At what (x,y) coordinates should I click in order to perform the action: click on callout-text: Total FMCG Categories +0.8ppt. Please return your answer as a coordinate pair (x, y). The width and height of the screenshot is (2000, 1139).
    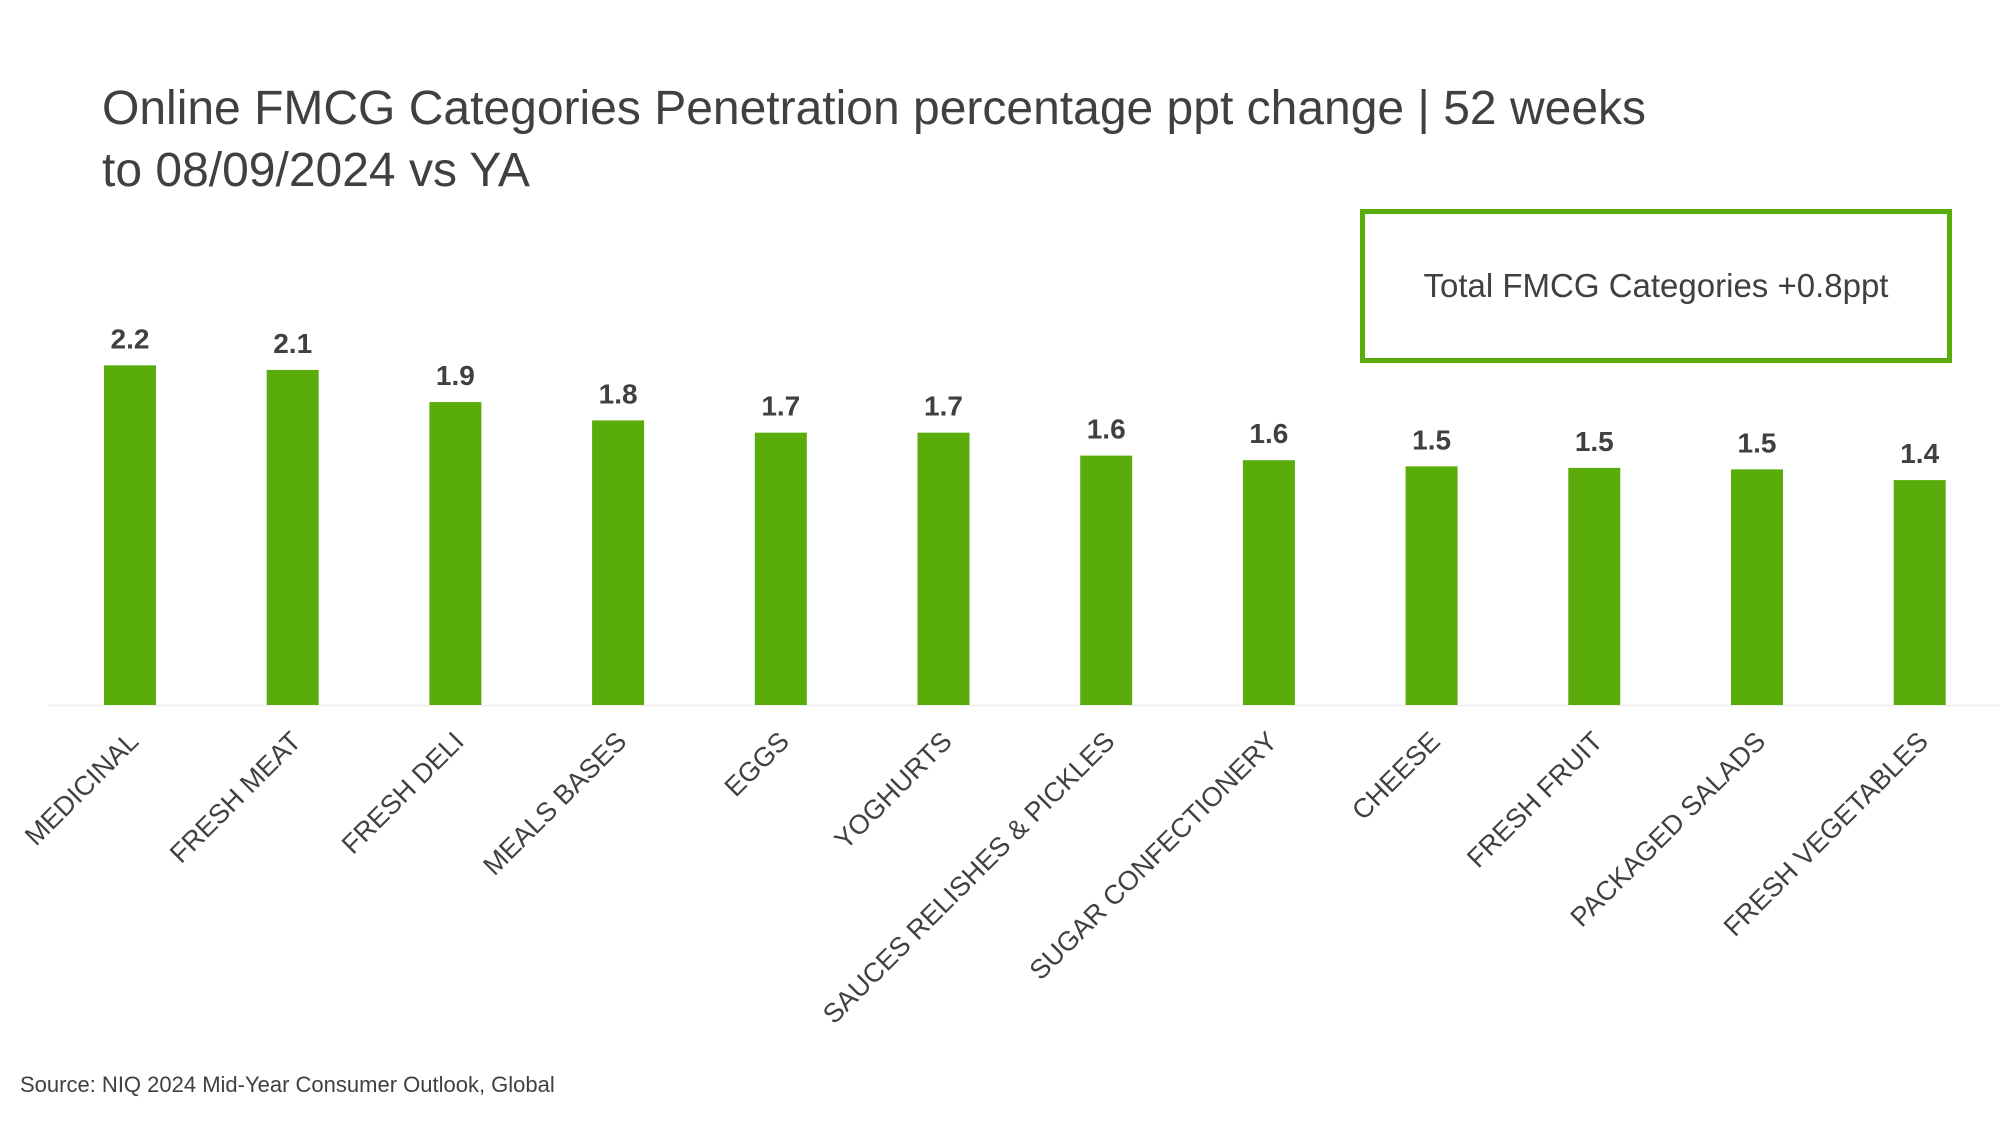
    Looking at the image, I should click on (1656, 285).